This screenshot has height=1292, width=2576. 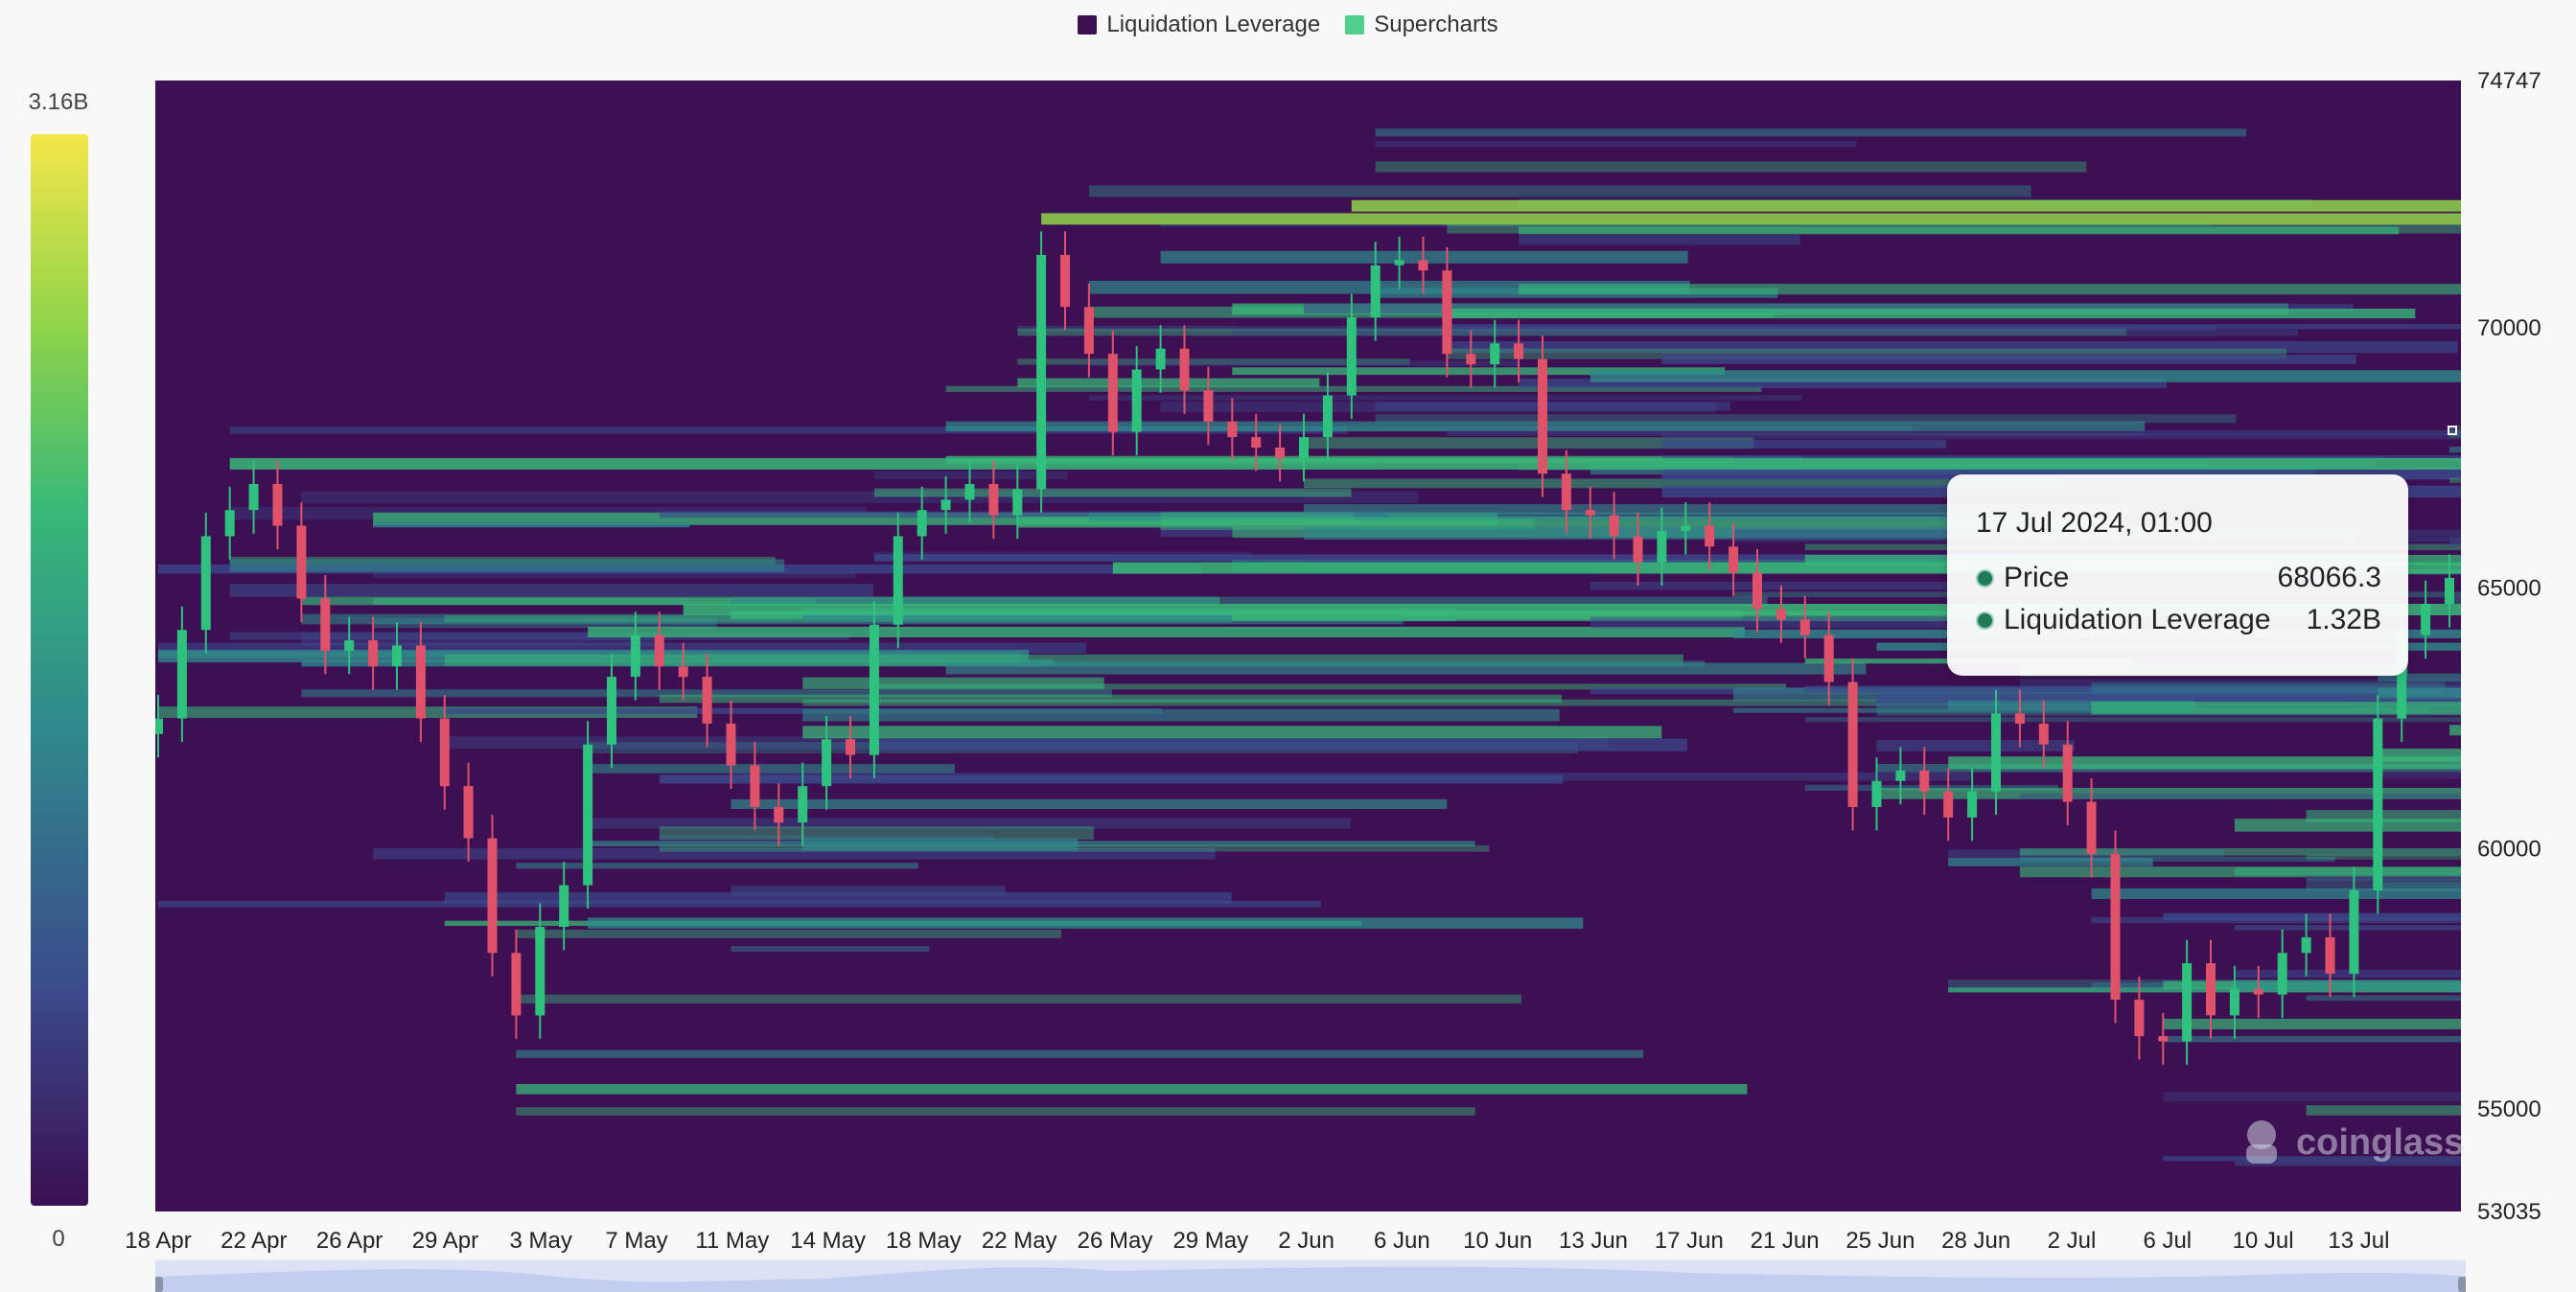 What do you see at coordinates (445, 1241) in the screenshot?
I see `x-tick-label: 29 Apr` at bounding box center [445, 1241].